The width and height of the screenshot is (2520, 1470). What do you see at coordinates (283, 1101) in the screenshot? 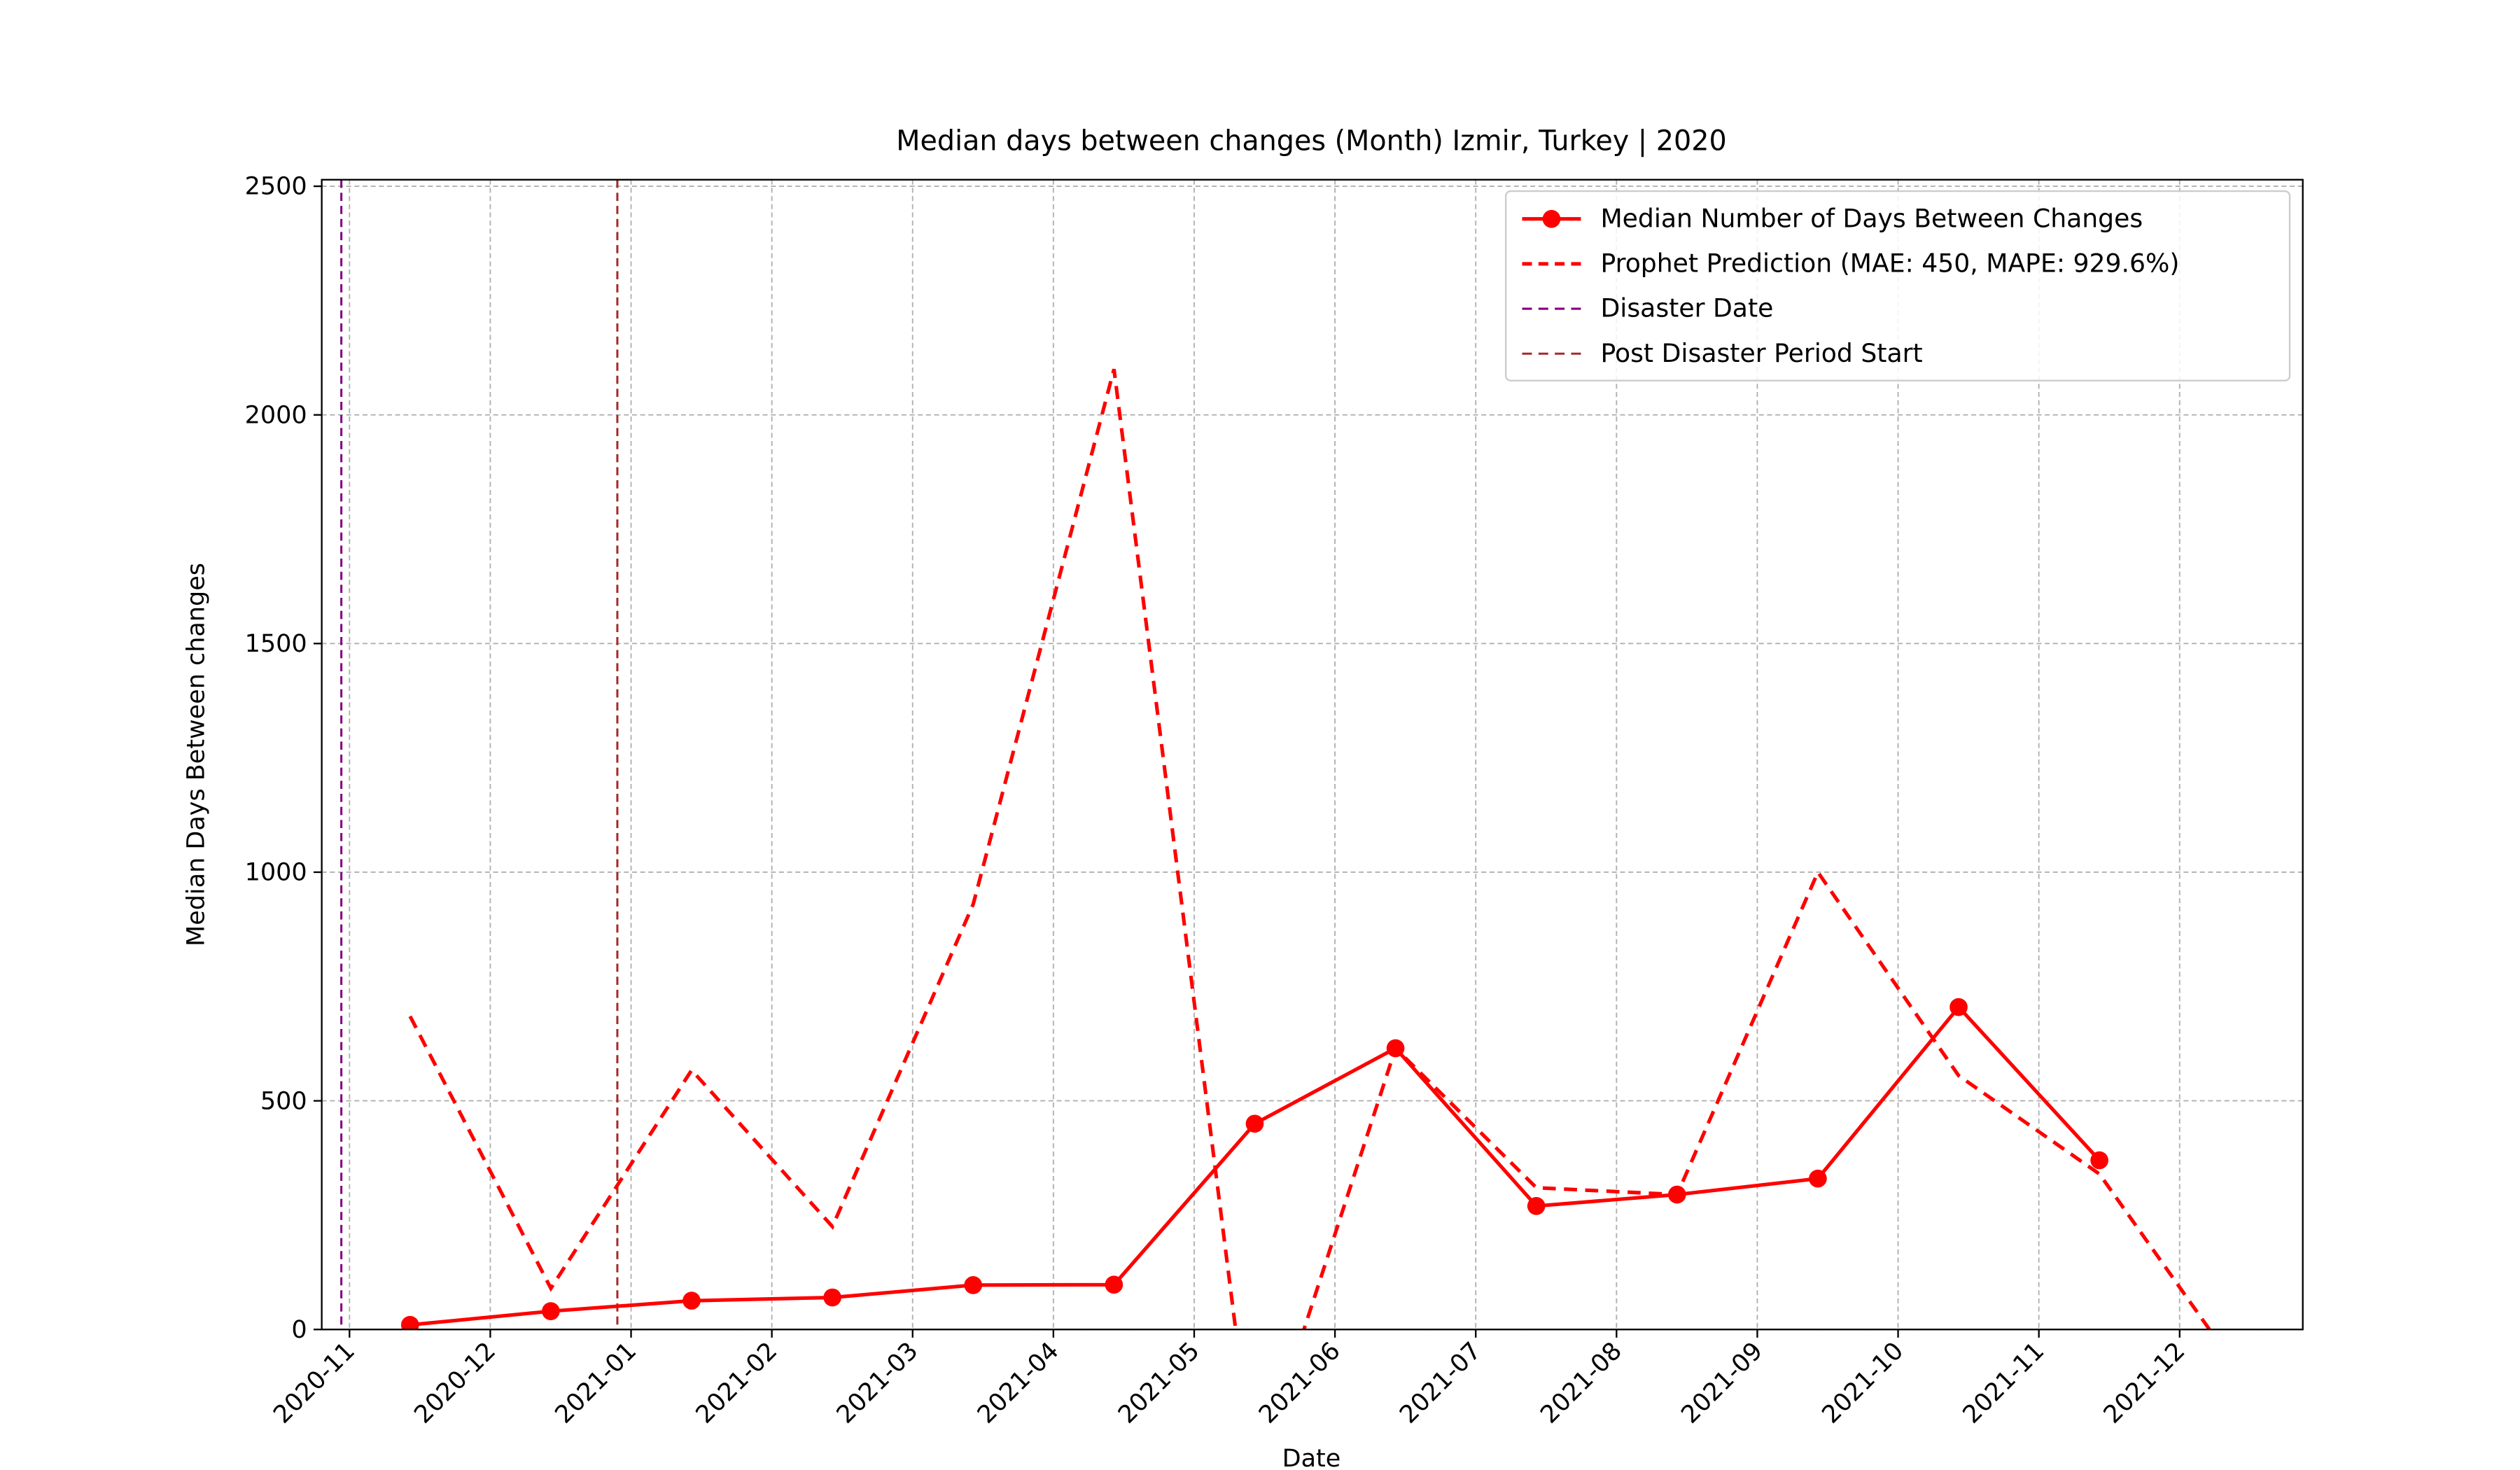
I see `y-tick-label: 500` at bounding box center [283, 1101].